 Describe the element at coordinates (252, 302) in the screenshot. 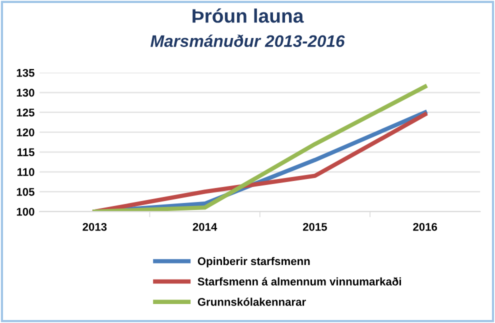

I see `legend-label: Grunnskólakennarar` at that location.